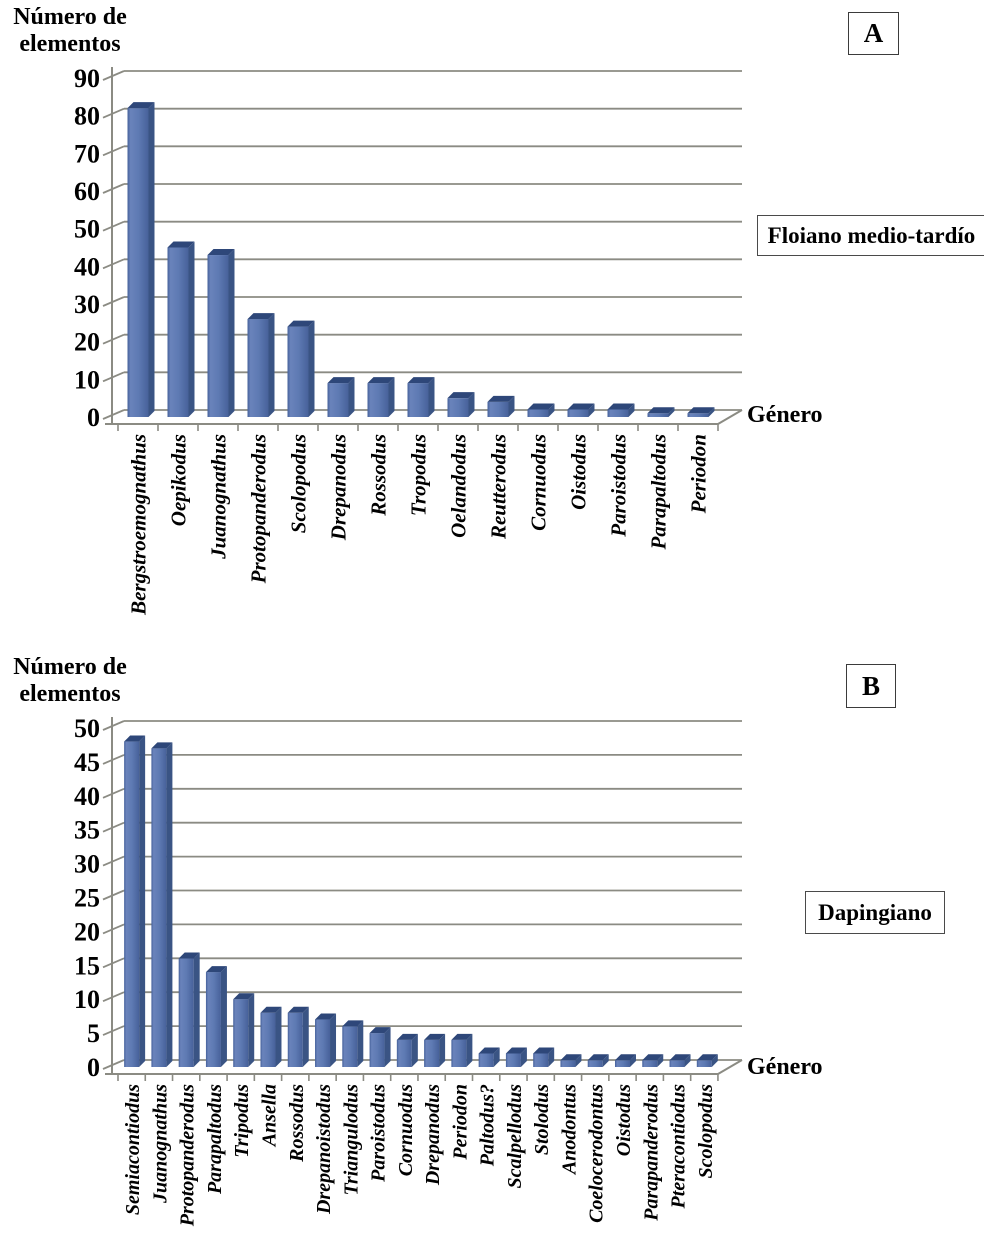  What do you see at coordinates (70, 43) in the screenshot?
I see `y-axis-title-a-line2: elementos` at bounding box center [70, 43].